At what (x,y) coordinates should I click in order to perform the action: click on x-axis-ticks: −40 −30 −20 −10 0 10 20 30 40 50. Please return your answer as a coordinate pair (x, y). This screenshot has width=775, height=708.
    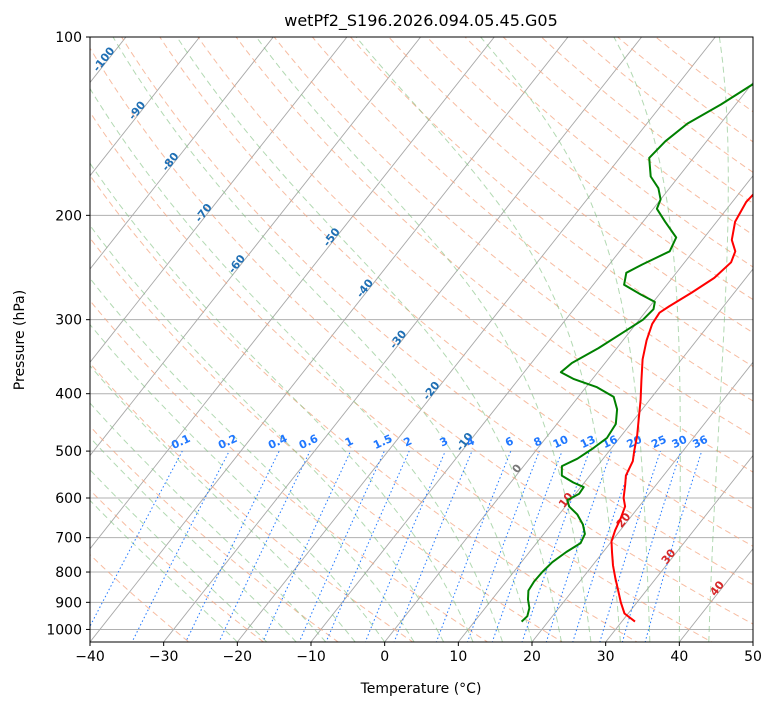
    Looking at the image, I should click on (418, 653).